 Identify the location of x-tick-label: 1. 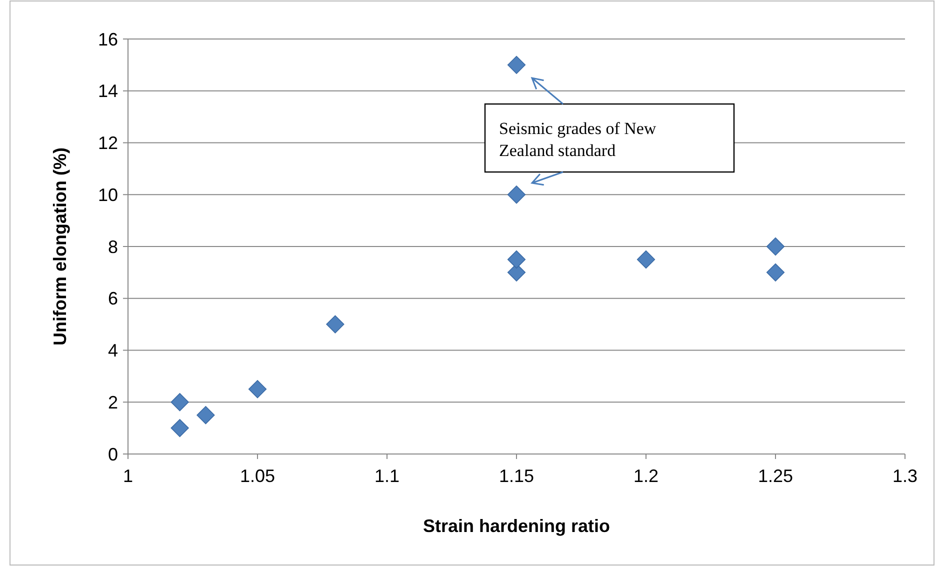
(128, 476).